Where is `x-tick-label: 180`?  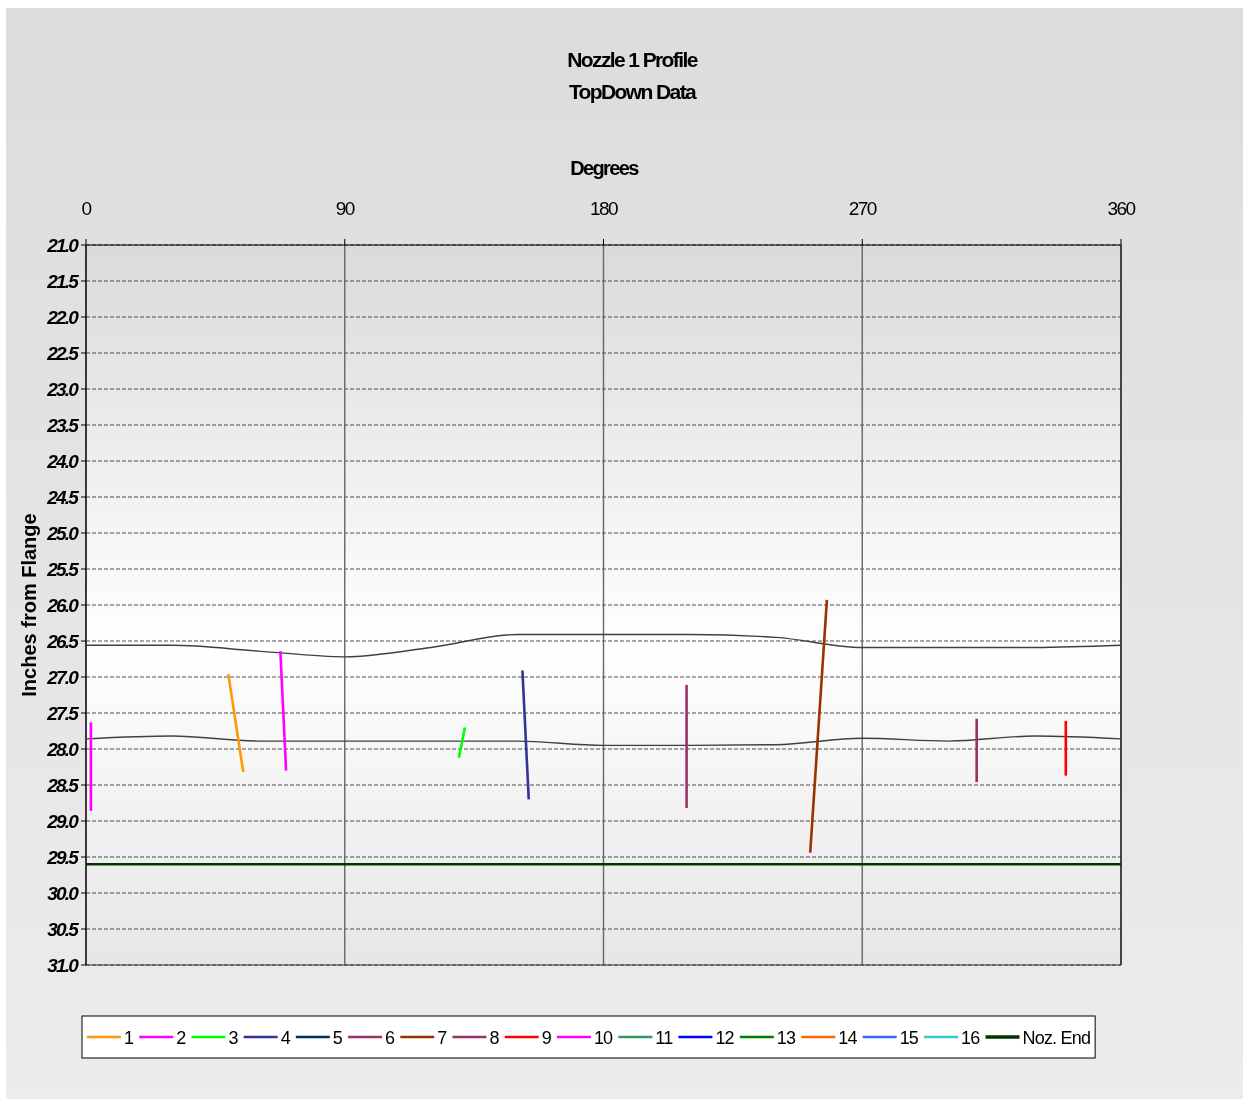 x-tick-label: 180 is located at coordinates (604, 208).